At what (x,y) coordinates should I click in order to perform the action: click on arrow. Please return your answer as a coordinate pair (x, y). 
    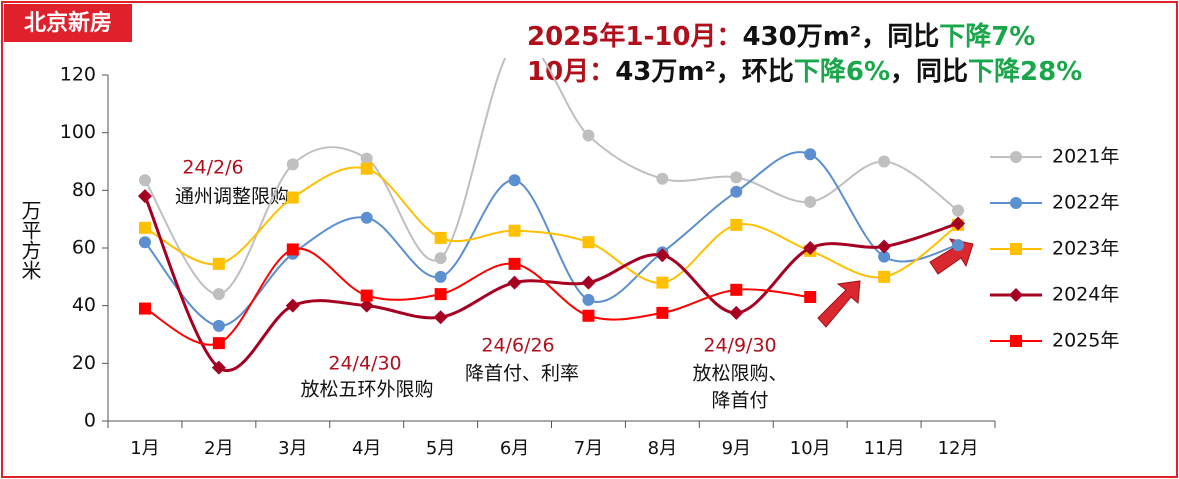
    Looking at the image, I should click on (839, 304).